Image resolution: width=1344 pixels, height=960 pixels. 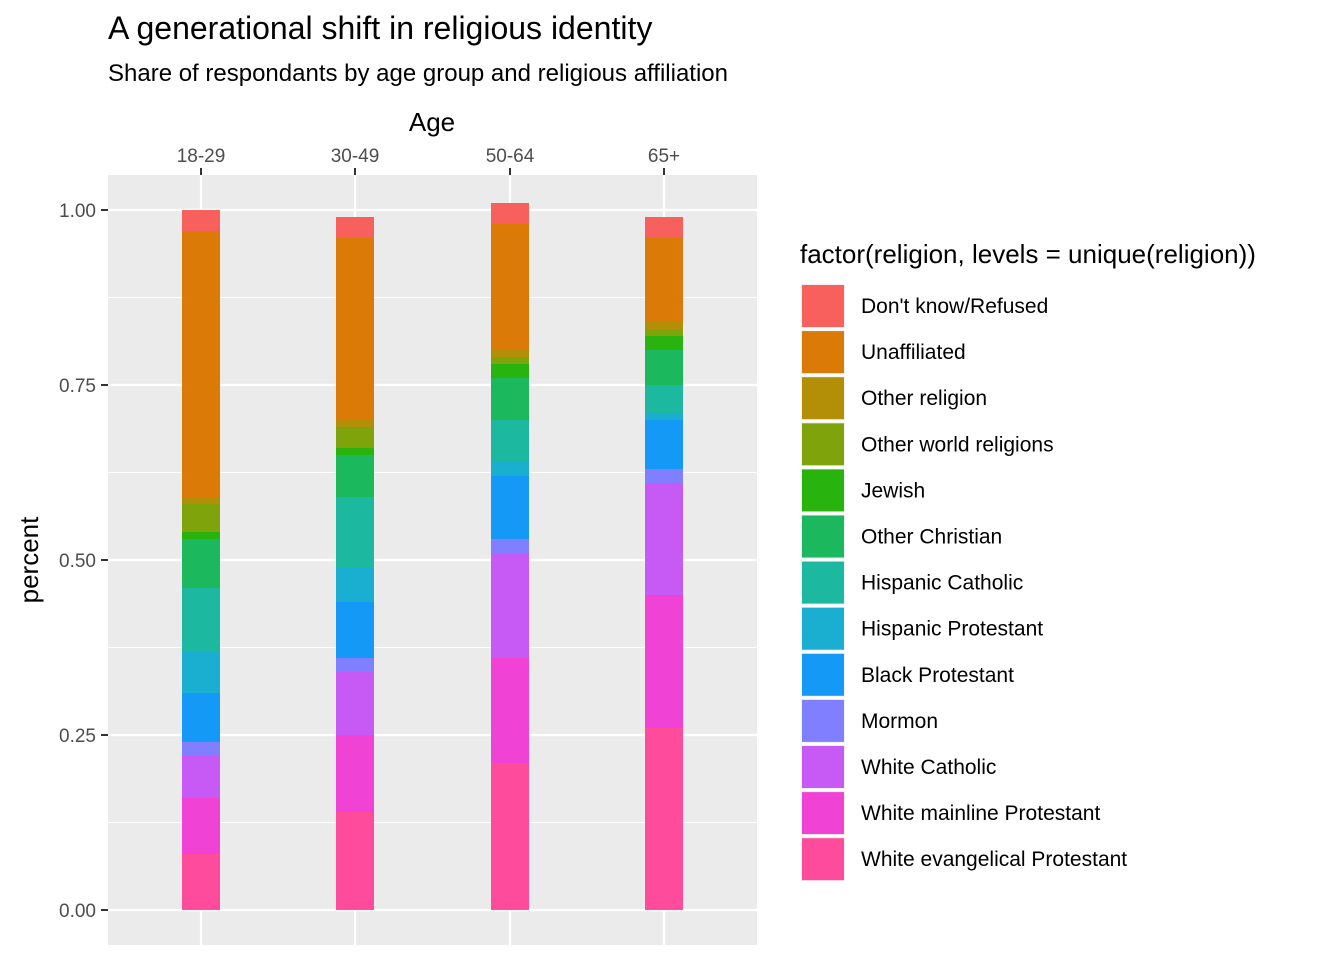 I want to click on legend-label: Hispanic Catholic, so click(x=942, y=583).